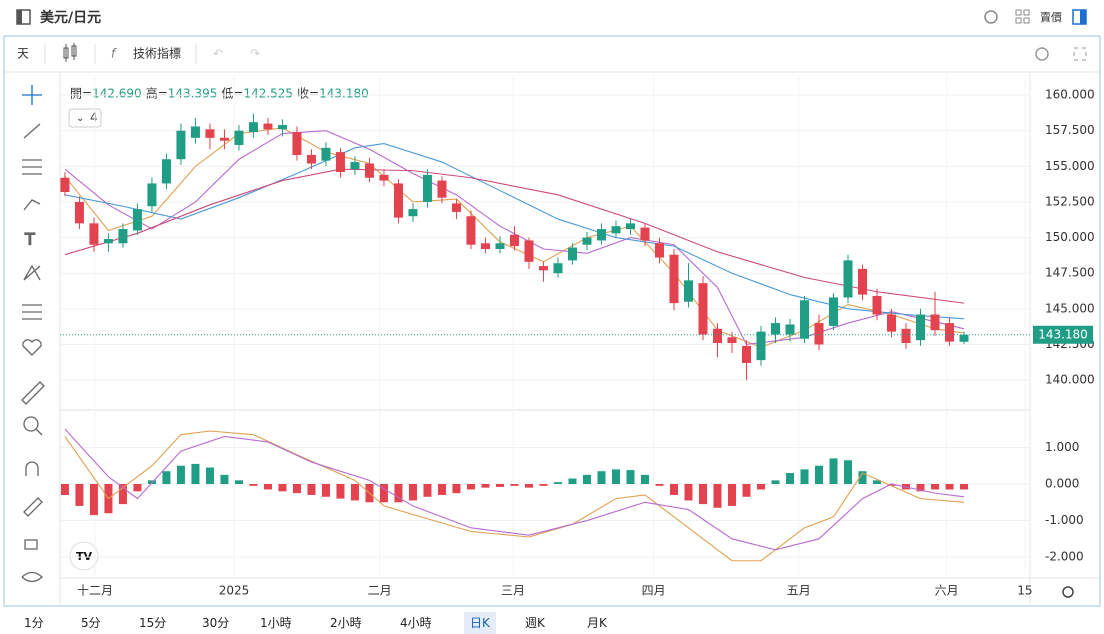 The image size is (1104, 634). Describe the element at coordinates (95, 591) in the screenshot. I see `x-tick-label: 十二月` at that location.